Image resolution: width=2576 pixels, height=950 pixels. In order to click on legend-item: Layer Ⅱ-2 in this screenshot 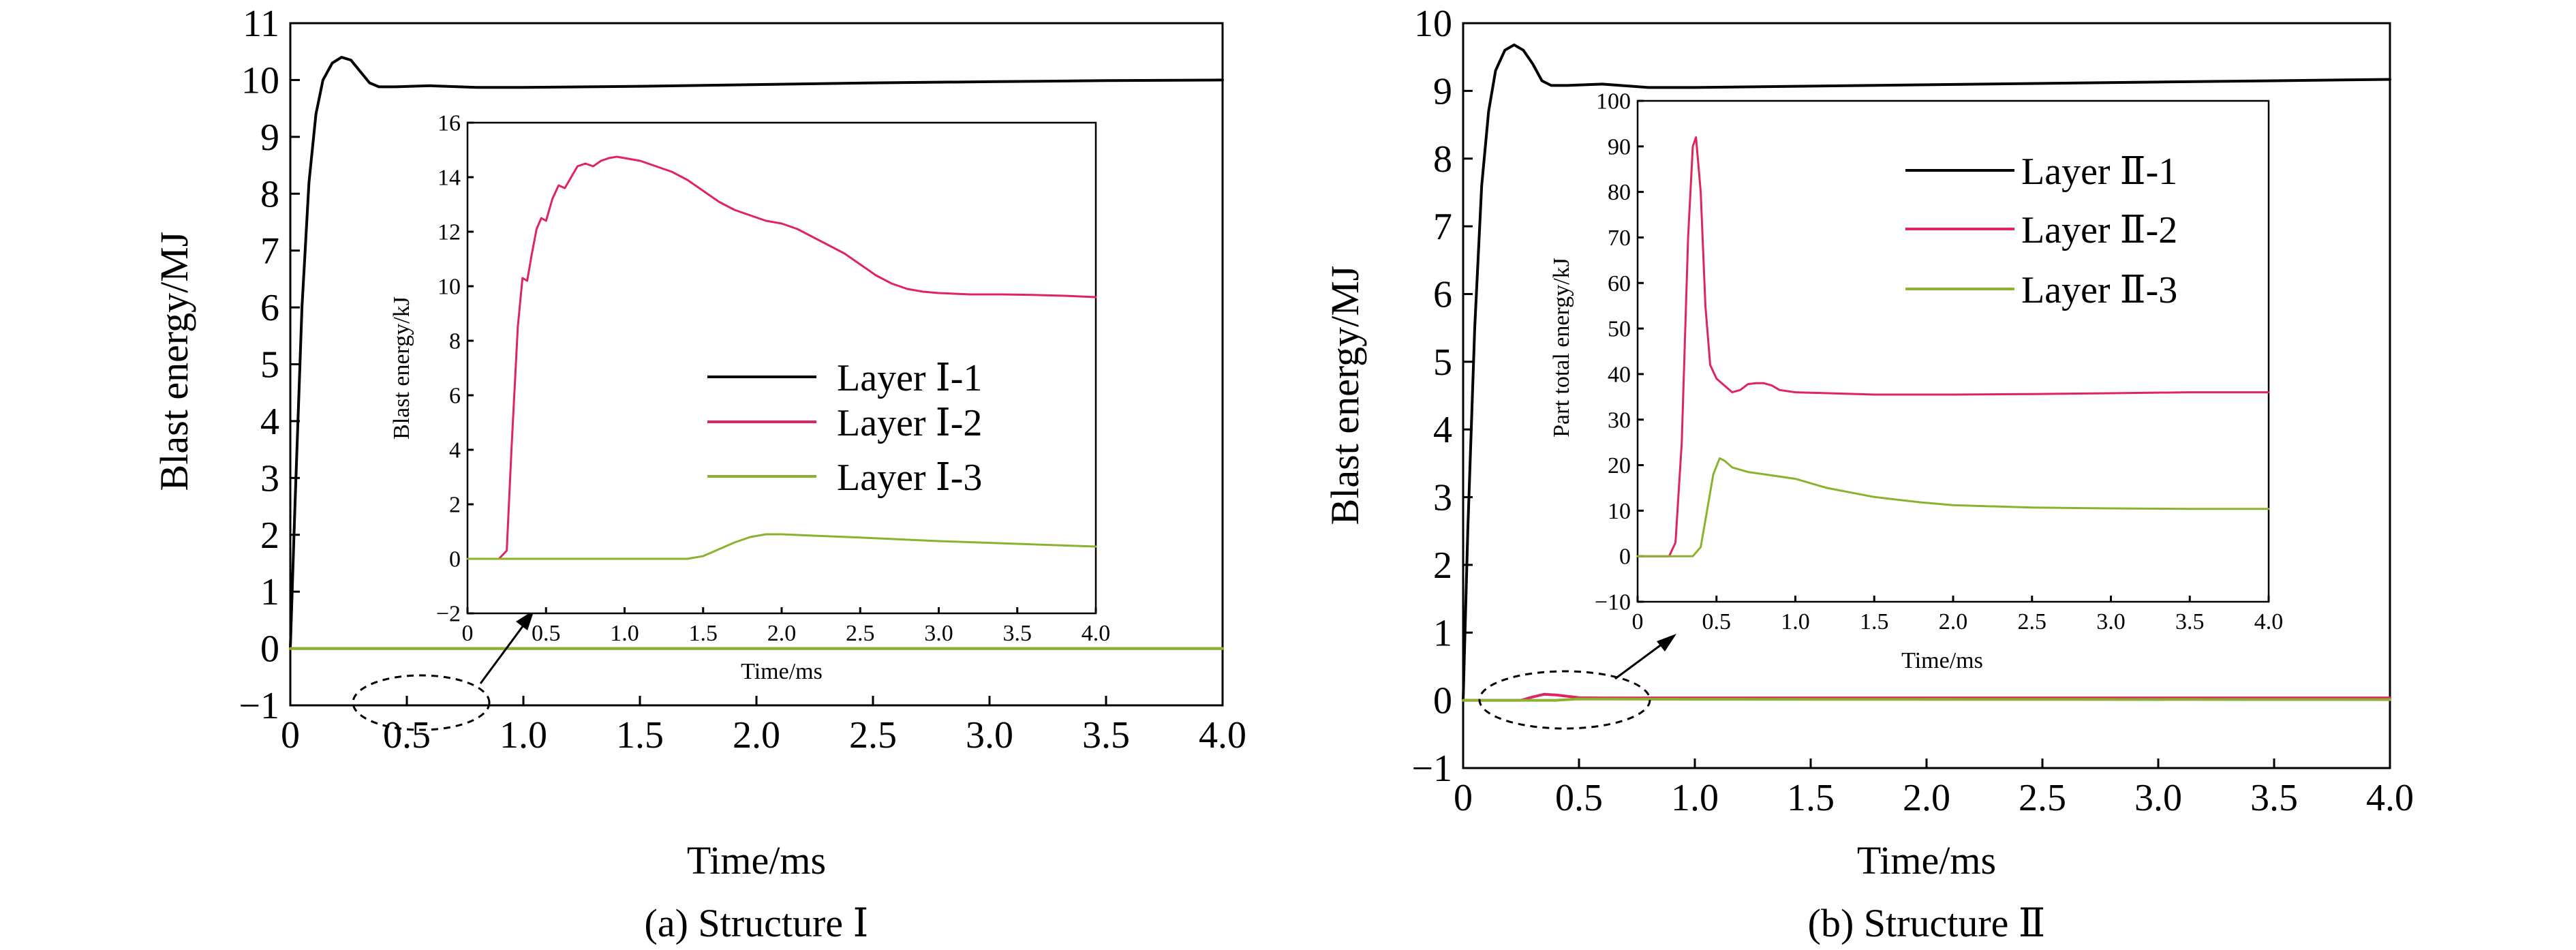, I will do `click(2041, 230)`.